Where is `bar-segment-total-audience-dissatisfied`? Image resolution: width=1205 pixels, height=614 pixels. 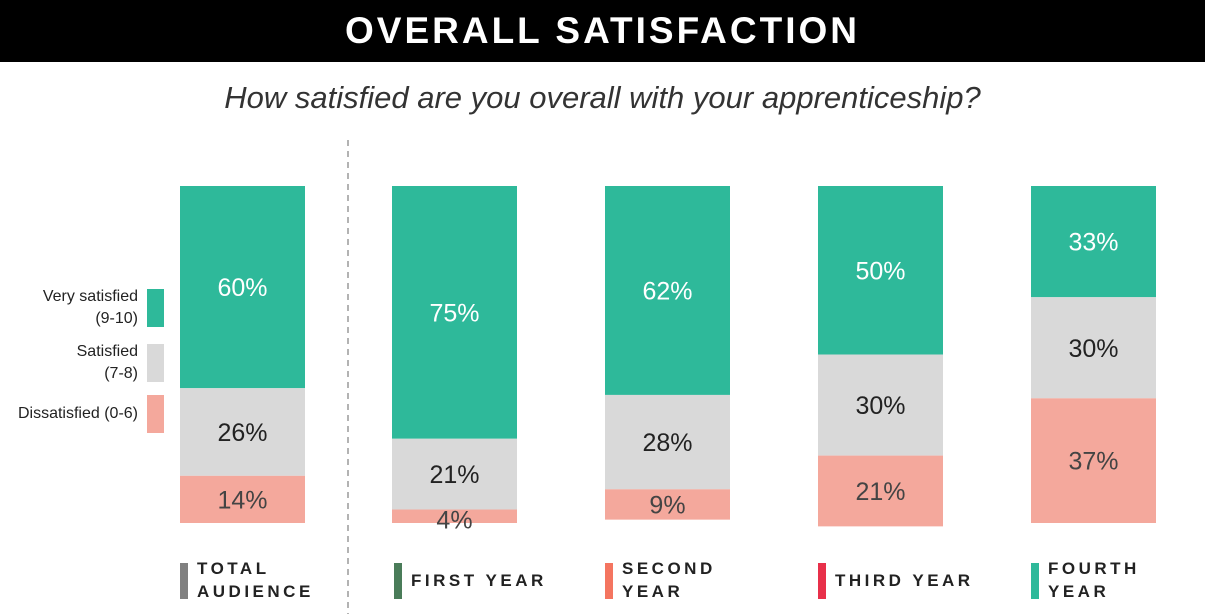
bar-segment-total-audience-dissatisfied is located at coordinates (242, 499).